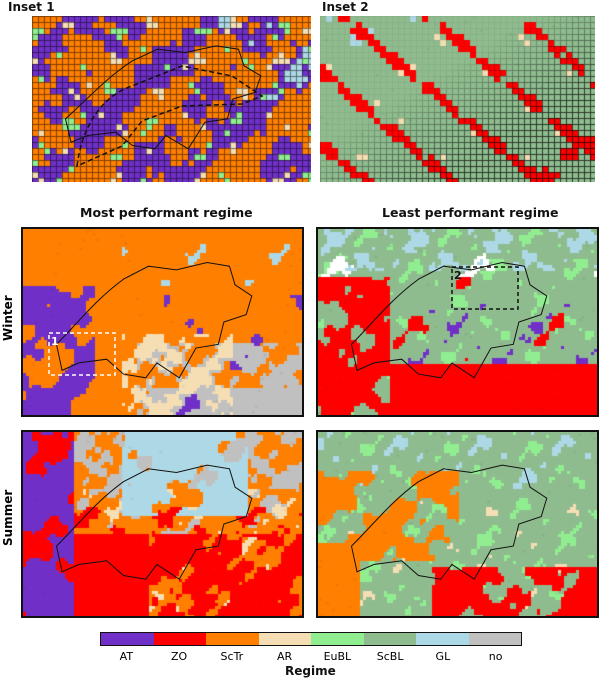 The width and height of the screenshot is (602, 681). I want to click on map-summer-most, so click(162, 524).